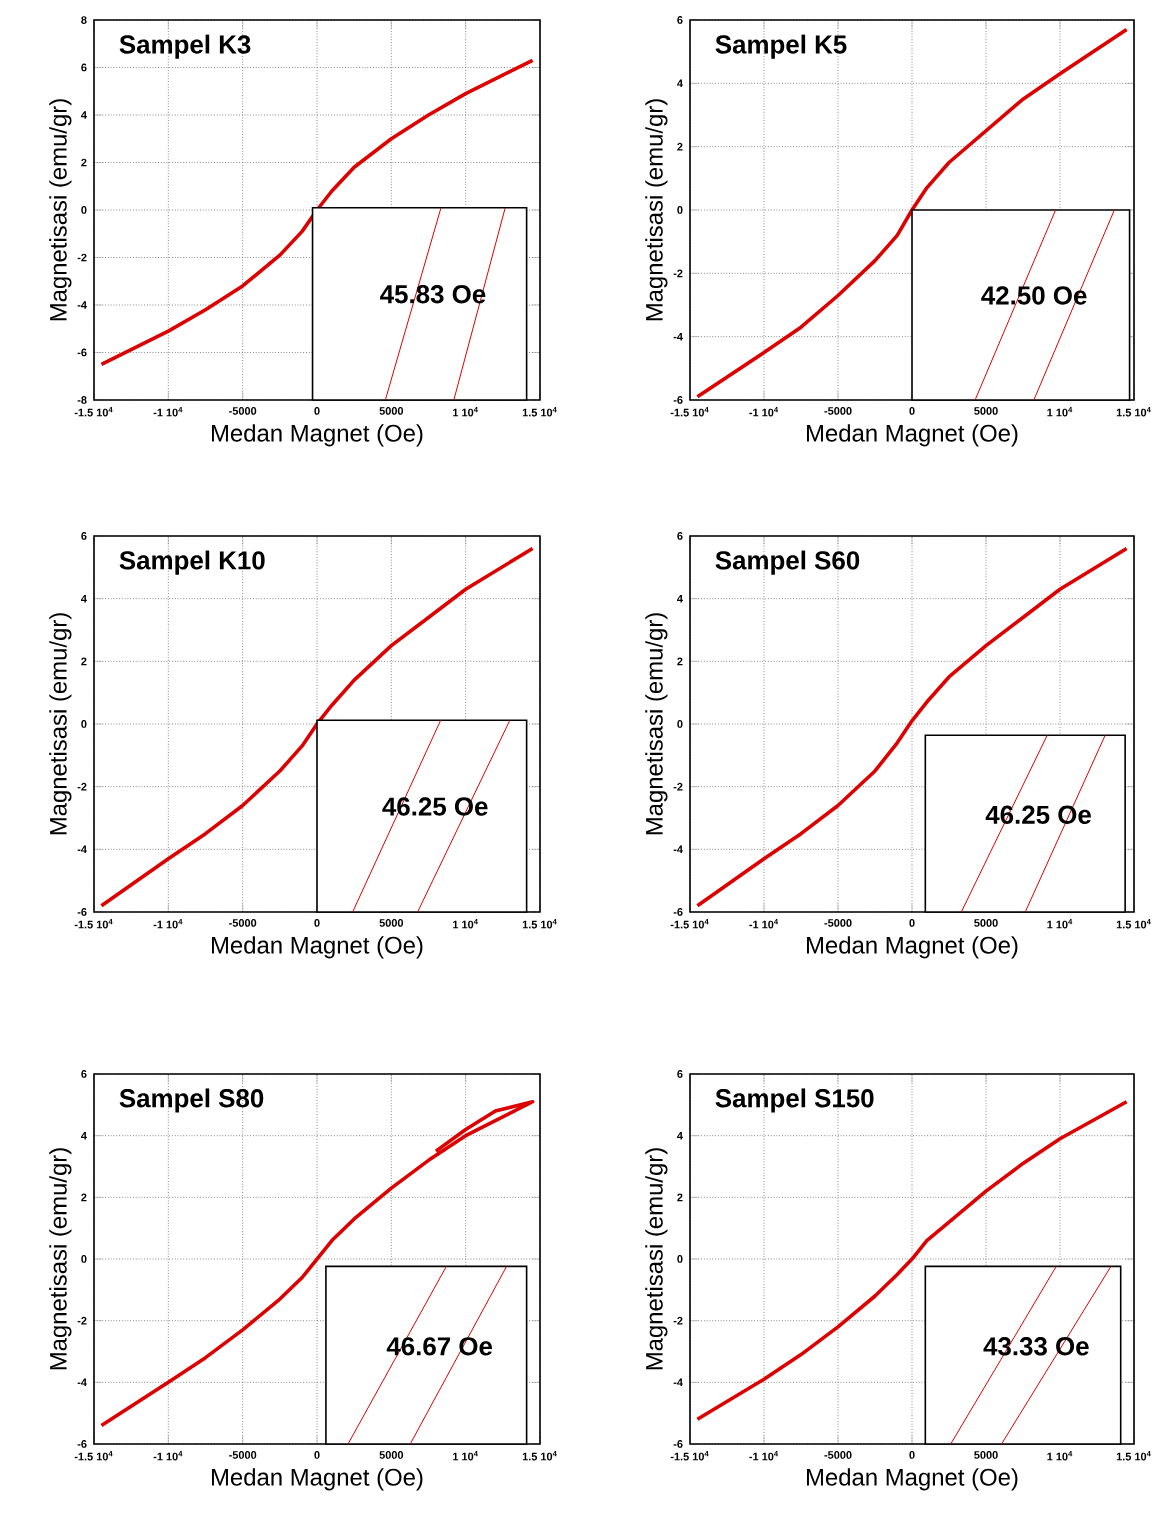 The image size is (1162, 1524). Describe the element at coordinates (781, 46) in the screenshot. I see `text: Sampel K5` at that location.